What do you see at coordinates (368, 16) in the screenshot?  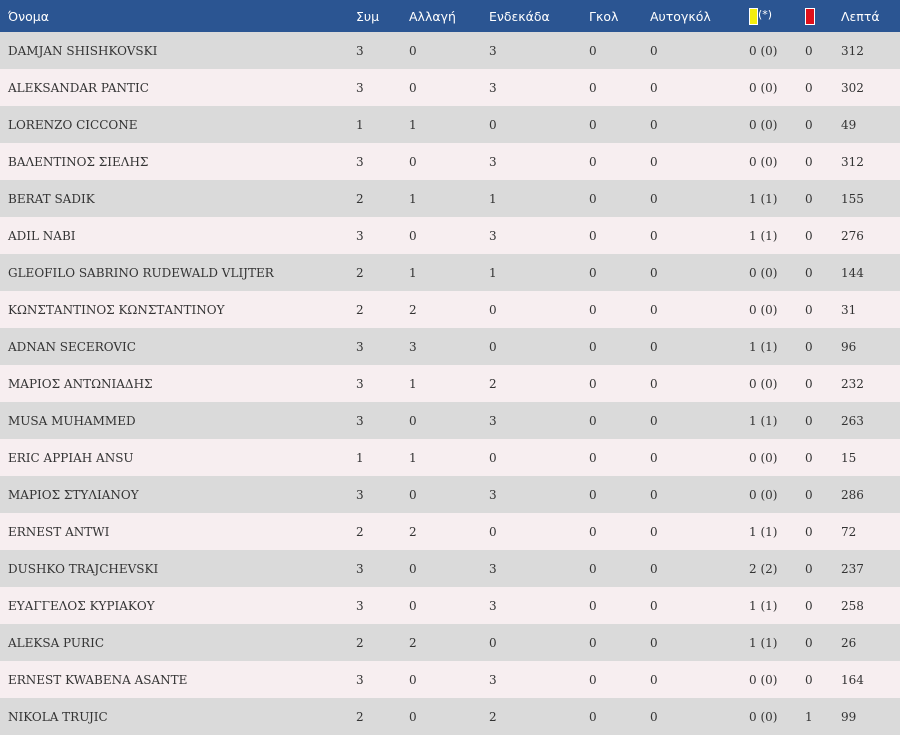 I see `col-header-apps: Συμ` at bounding box center [368, 16].